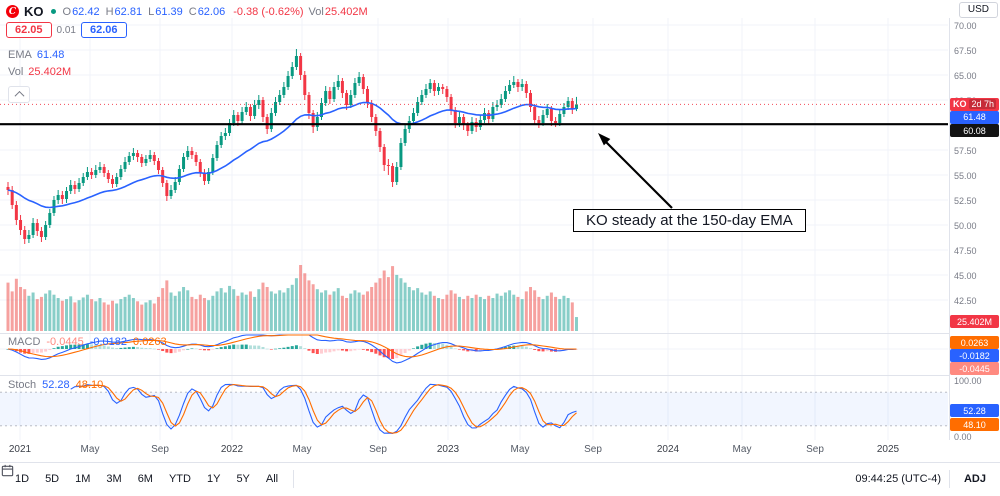  Describe the element at coordinates (968, 381) in the screenshot. I see `stoch-axis-tick: 100.00` at that location.